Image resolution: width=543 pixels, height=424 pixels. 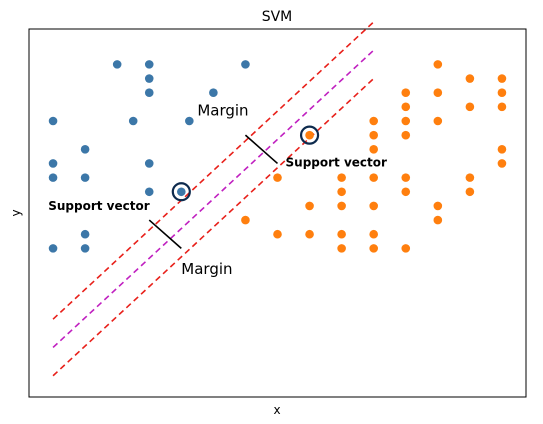 What do you see at coordinates (276, 410) in the screenshot?
I see `x-axis-label: x` at bounding box center [276, 410].